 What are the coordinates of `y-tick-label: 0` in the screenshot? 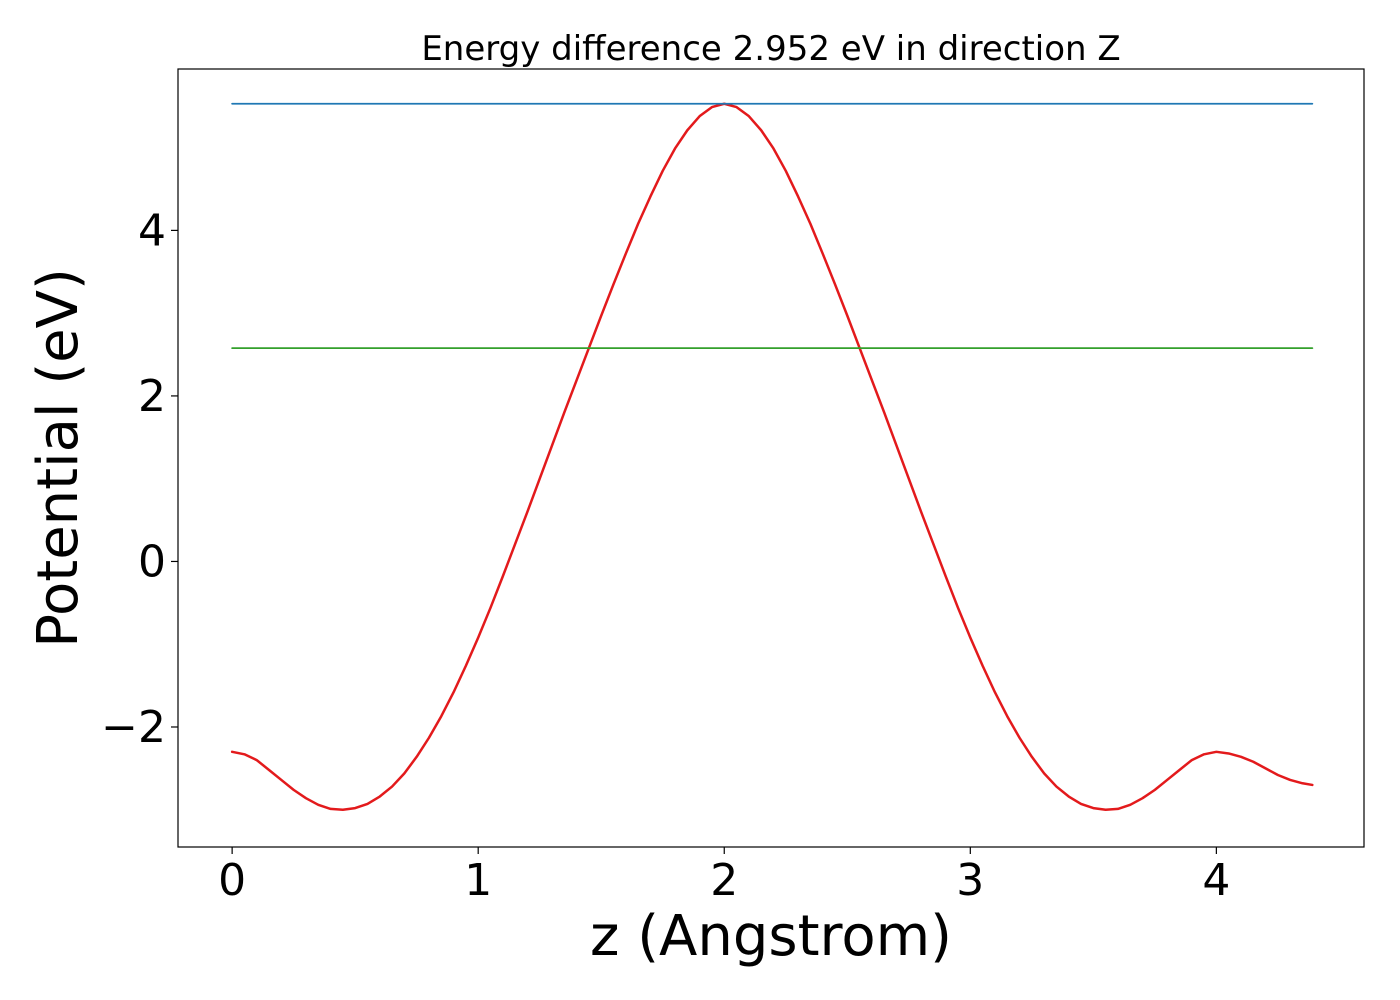 It's located at (152, 561).